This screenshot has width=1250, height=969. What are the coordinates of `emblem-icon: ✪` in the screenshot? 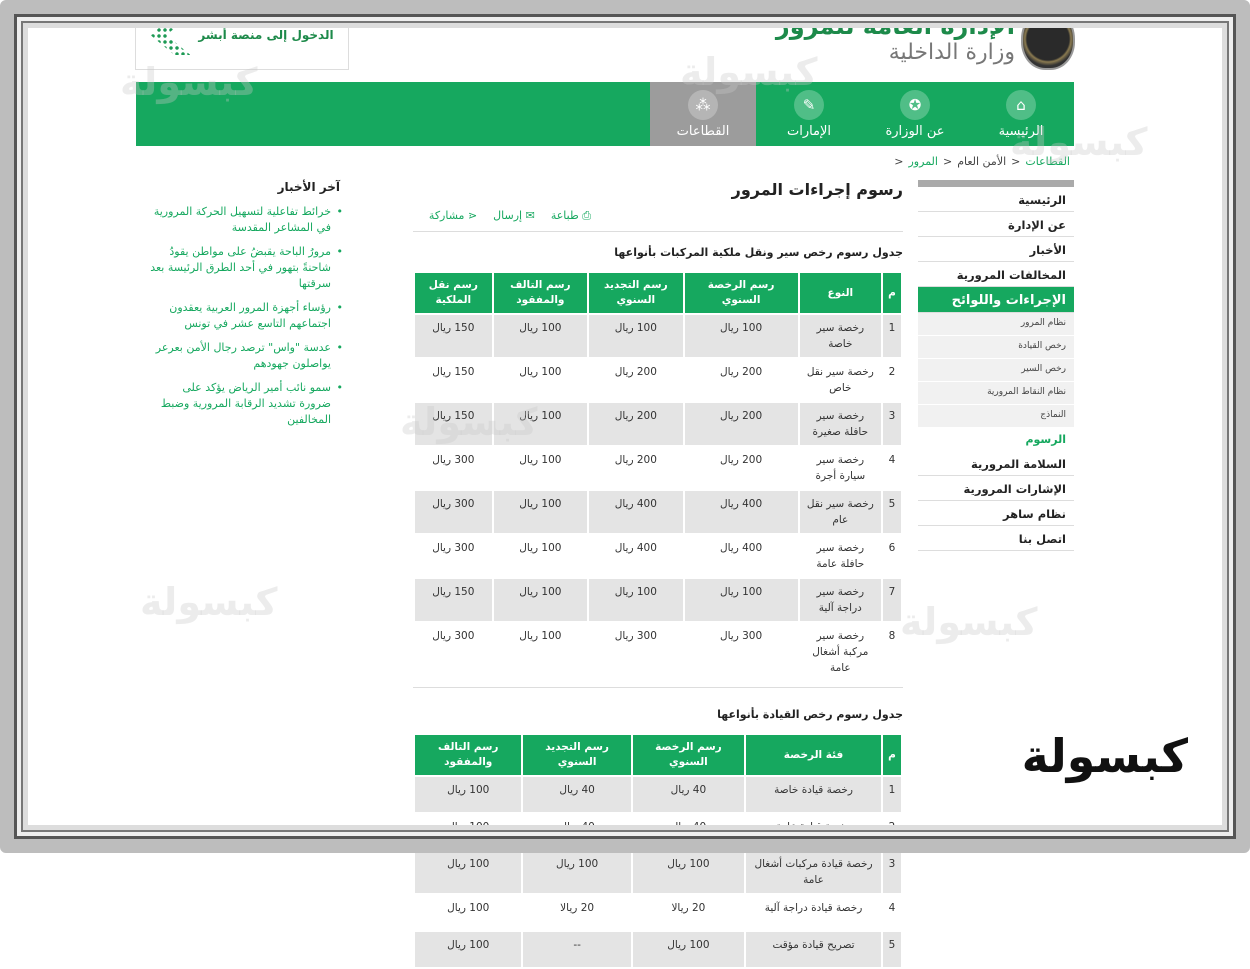 It's located at (915, 104).